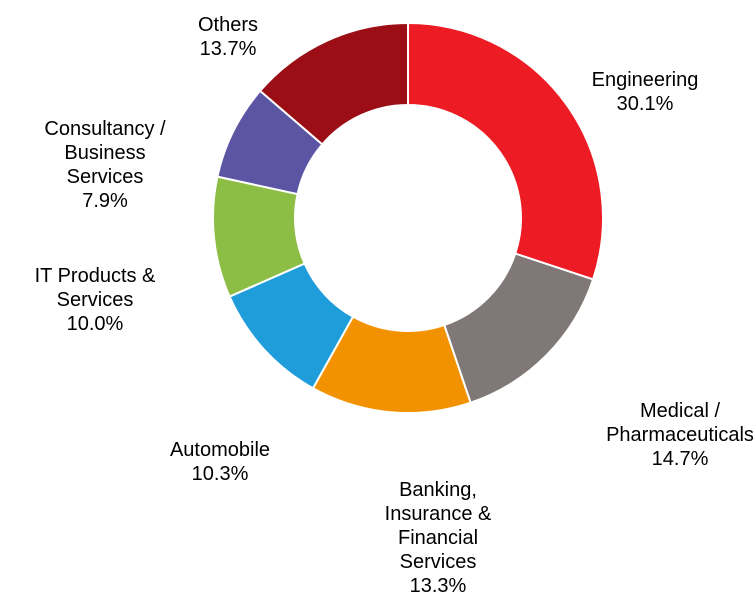 This screenshot has height=599, width=755. Describe the element at coordinates (220, 474) in the screenshot. I see `value-label: 10.3%` at that location.